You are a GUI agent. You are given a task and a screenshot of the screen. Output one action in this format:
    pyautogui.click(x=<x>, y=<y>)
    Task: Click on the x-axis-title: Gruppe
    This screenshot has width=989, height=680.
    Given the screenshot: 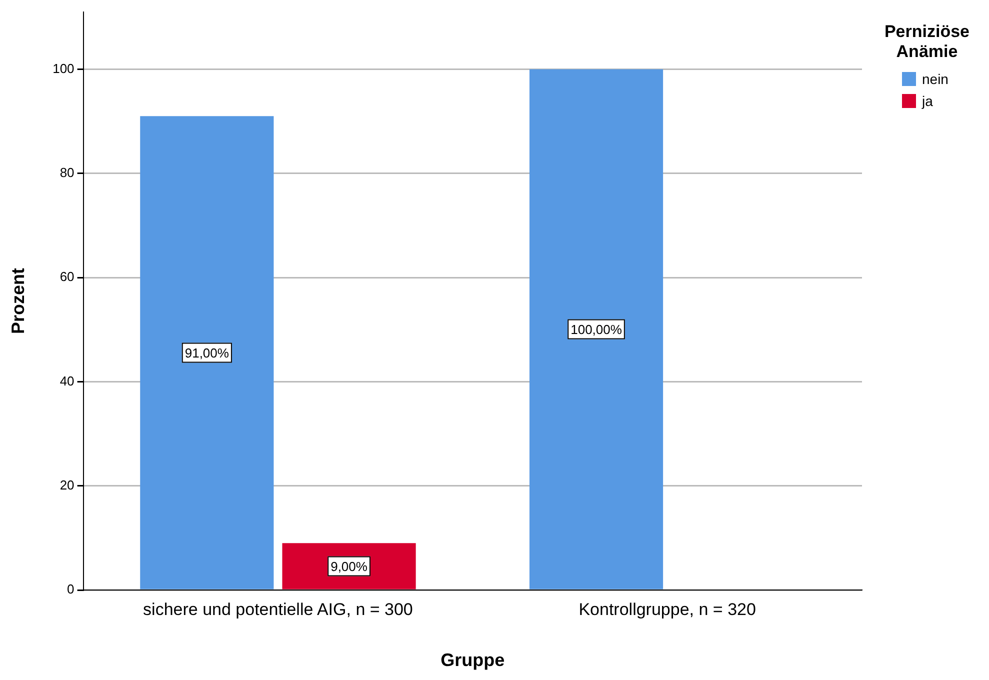 What is the action you would take?
    pyautogui.click(x=472, y=660)
    